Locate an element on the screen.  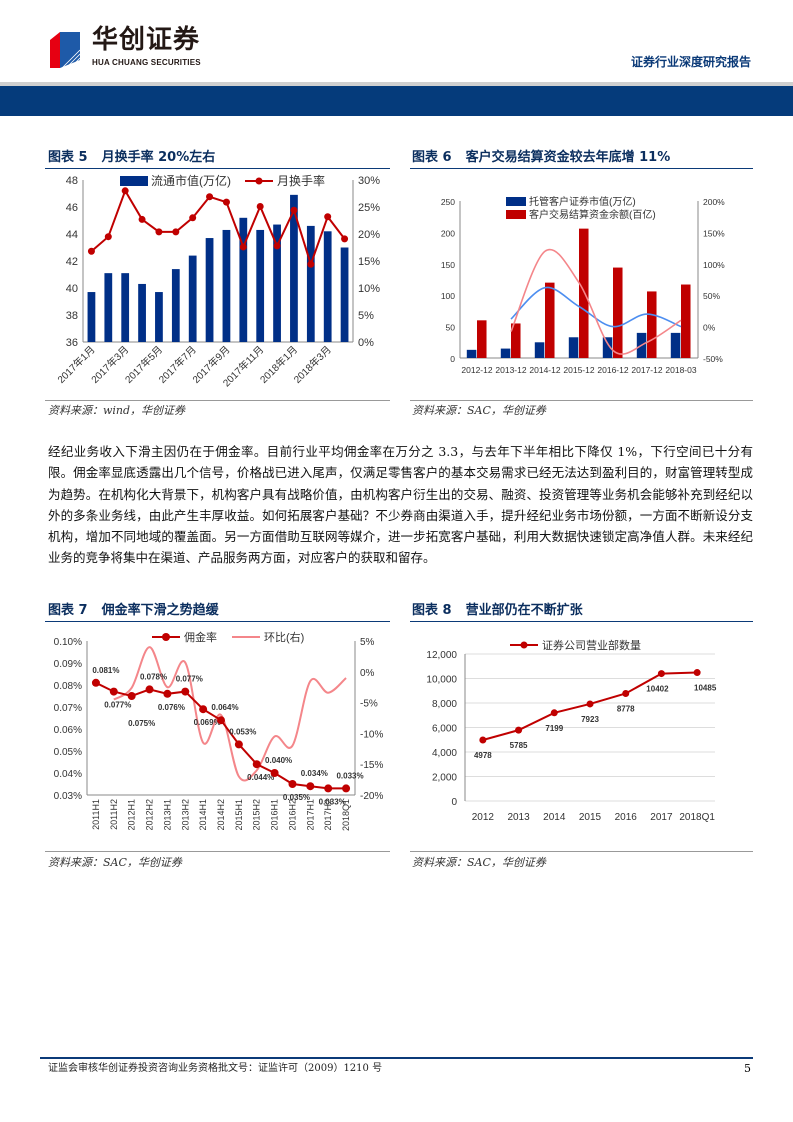
data-label: 0.033% is located at coordinates (349, 775).